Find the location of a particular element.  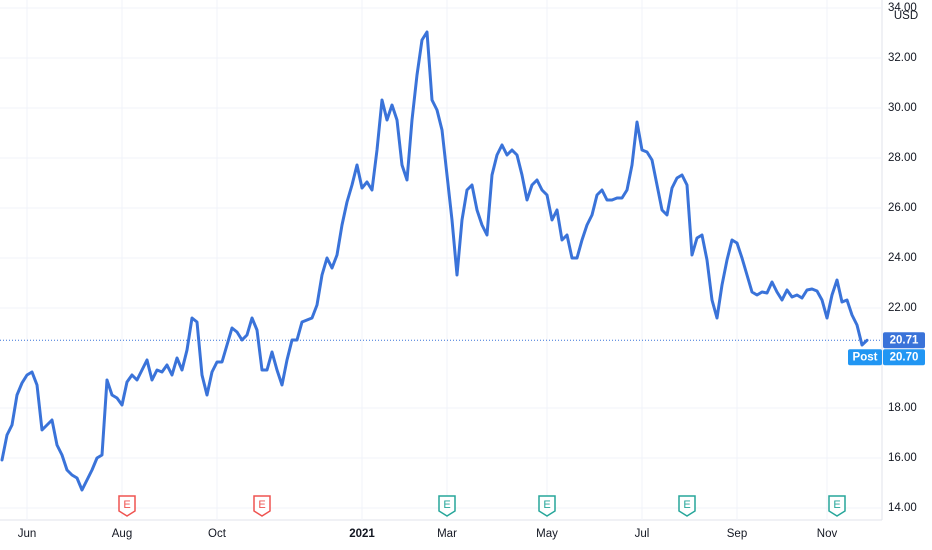

x-tick-label: Sep is located at coordinates (737, 534).